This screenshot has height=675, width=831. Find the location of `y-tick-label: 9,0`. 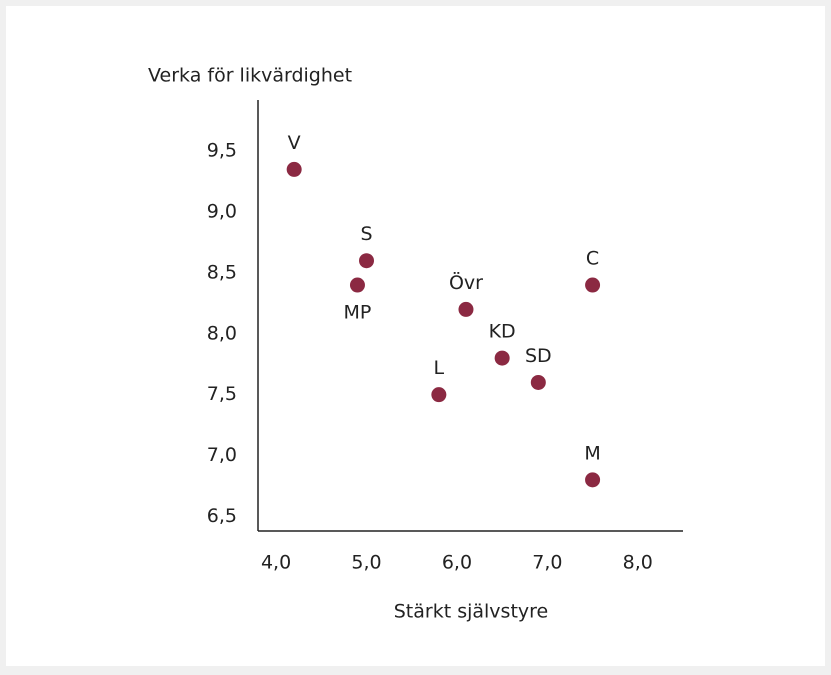

y-tick-label: 9,0 is located at coordinates (222, 212).